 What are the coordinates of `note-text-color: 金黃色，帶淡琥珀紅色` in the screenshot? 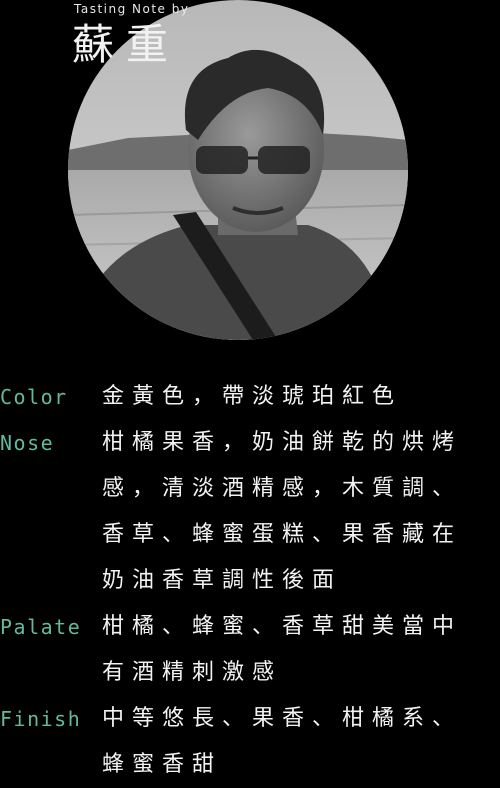 It's located at (252, 396).